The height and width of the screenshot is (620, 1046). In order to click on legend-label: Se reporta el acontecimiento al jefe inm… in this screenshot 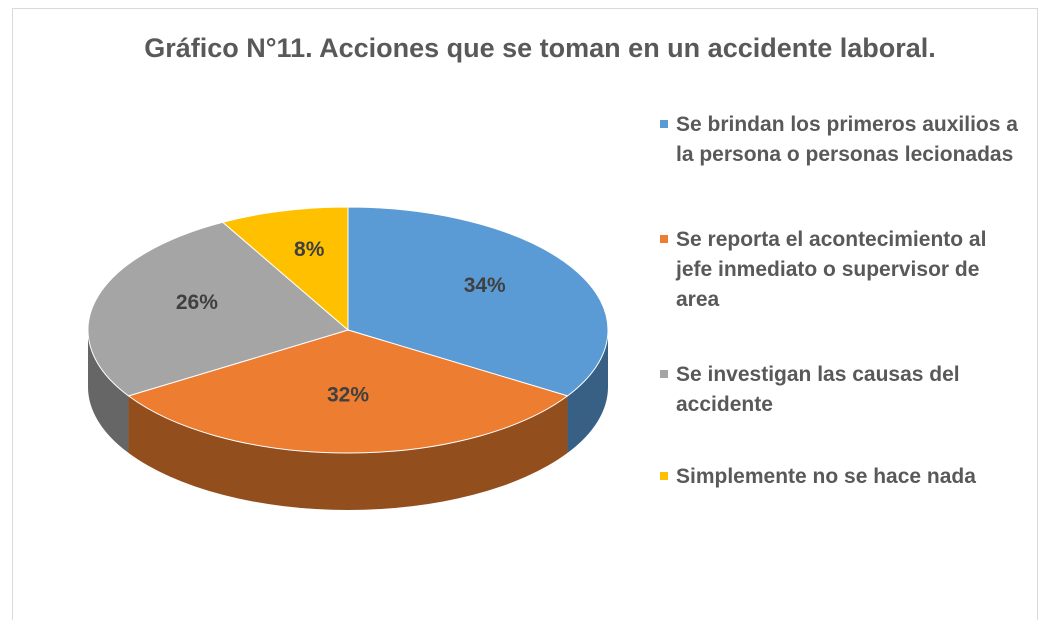, I will do `click(831, 269)`.